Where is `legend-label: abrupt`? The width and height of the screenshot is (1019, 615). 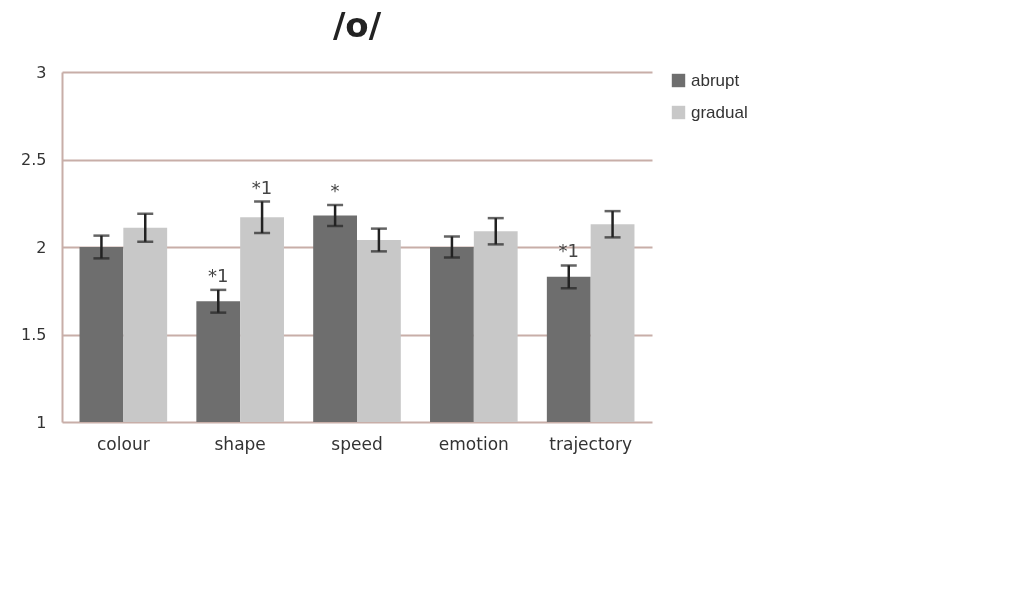
legend-label: abrupt is located at coordinates (715, 80).